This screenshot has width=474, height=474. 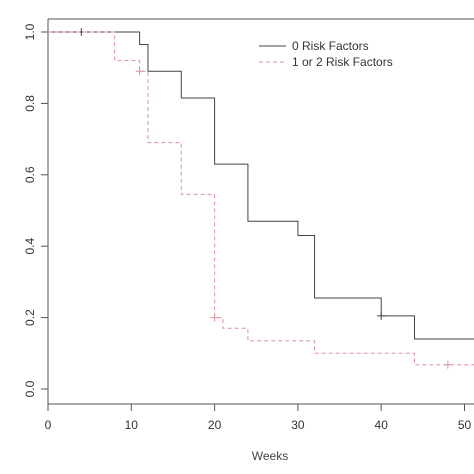 I want to click on x-tick-label: 0, so click(x=48, y=425).